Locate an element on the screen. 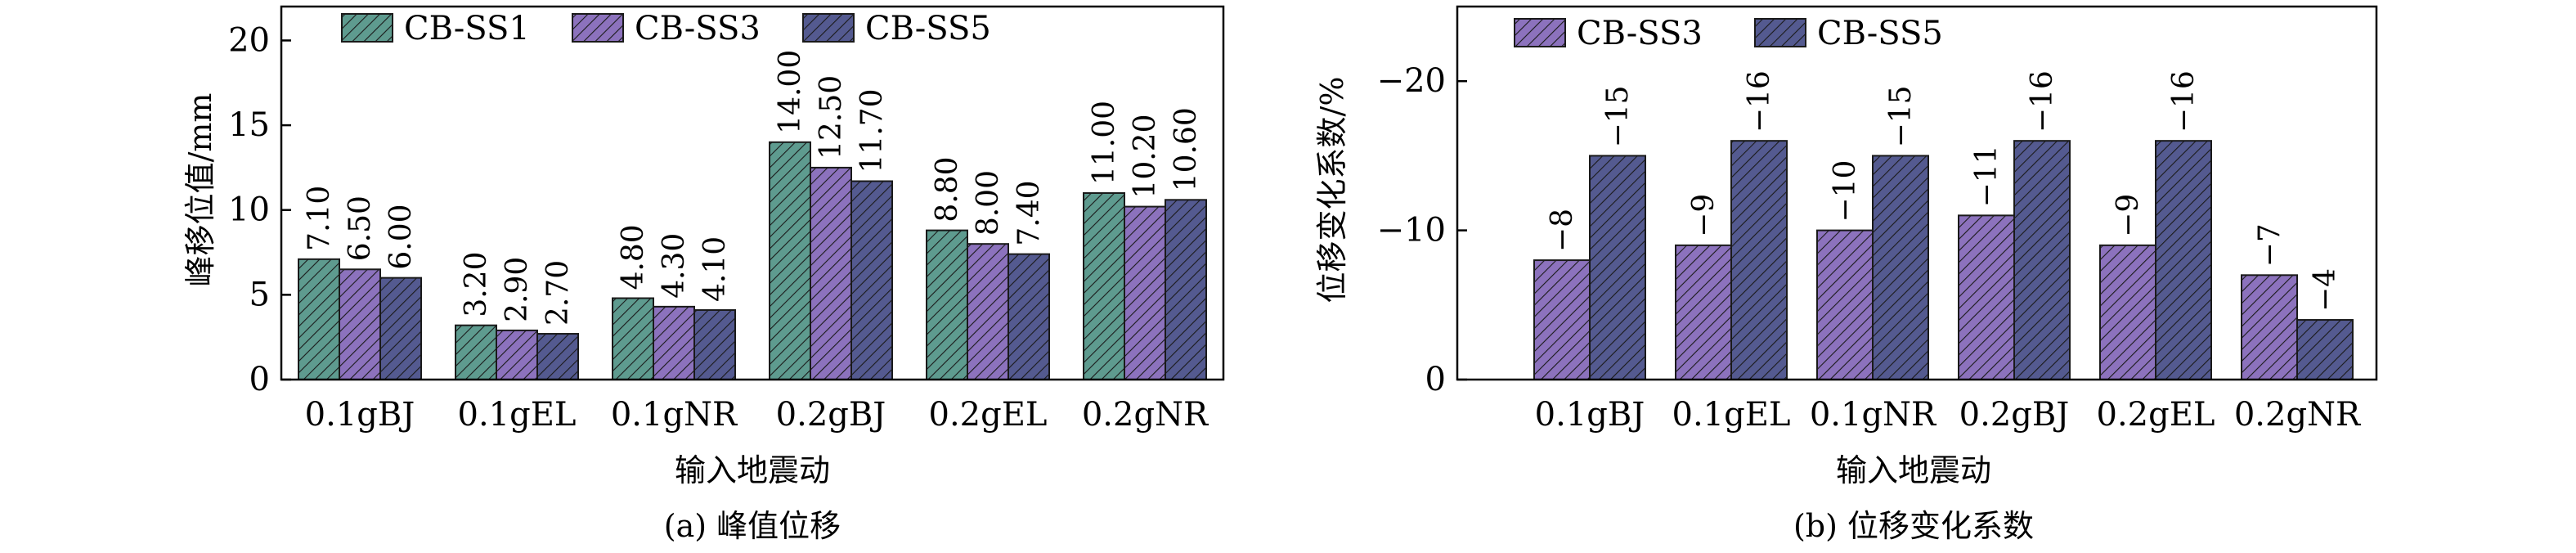 The width and height of the screenshot is (2576, 553). b-bar-cb-ss5-0-1gbj is located at coordinates (1618, 267).